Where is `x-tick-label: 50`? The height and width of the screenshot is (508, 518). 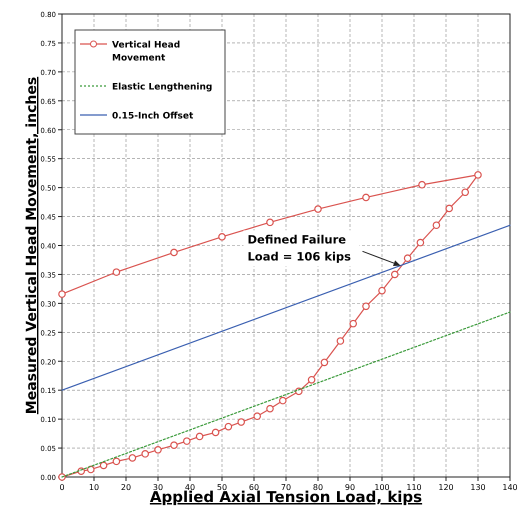
x-tick-label: 50 is located at coordinates (222, 487).